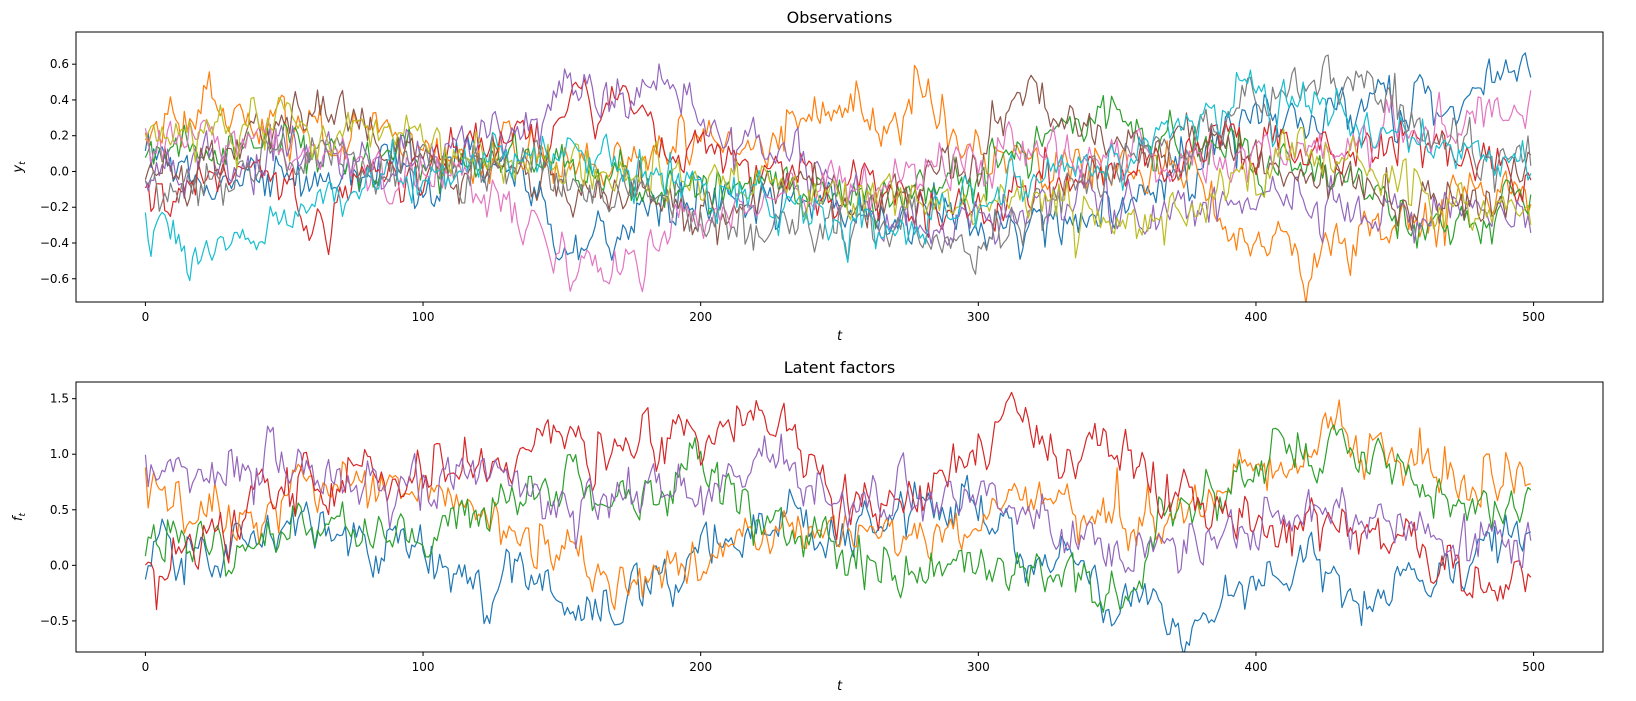 The image size is (1636, 701). Describe the element at coordinates (840, 17) in the screenshot. I see `chart-title: Observations` at that location.